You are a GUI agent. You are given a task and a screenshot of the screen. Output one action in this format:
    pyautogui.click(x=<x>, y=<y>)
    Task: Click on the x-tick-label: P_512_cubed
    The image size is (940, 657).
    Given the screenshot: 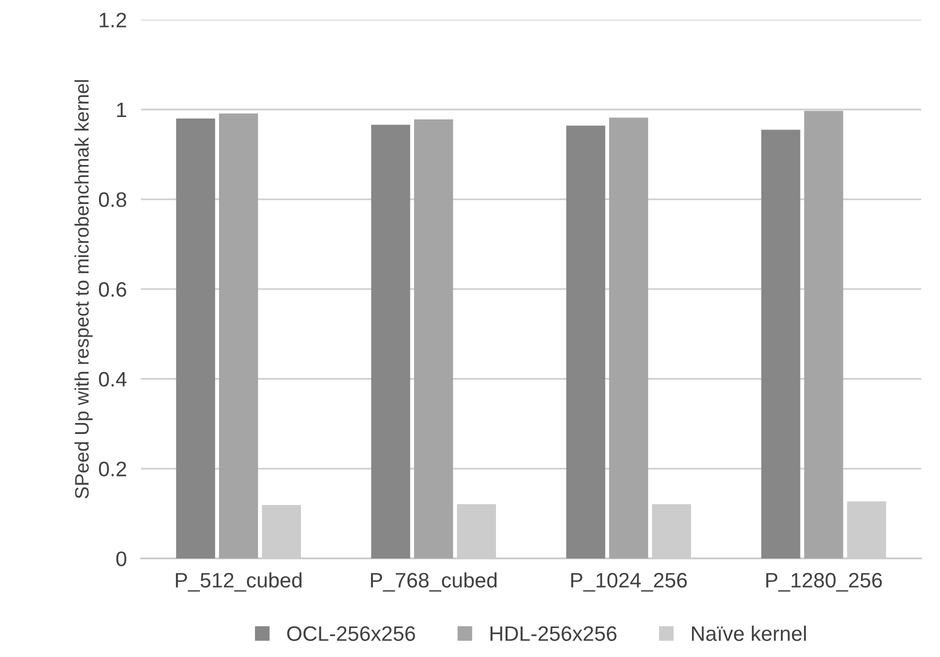 What is the action you would take?
    pyautogui.click(x=239, y=582)
    